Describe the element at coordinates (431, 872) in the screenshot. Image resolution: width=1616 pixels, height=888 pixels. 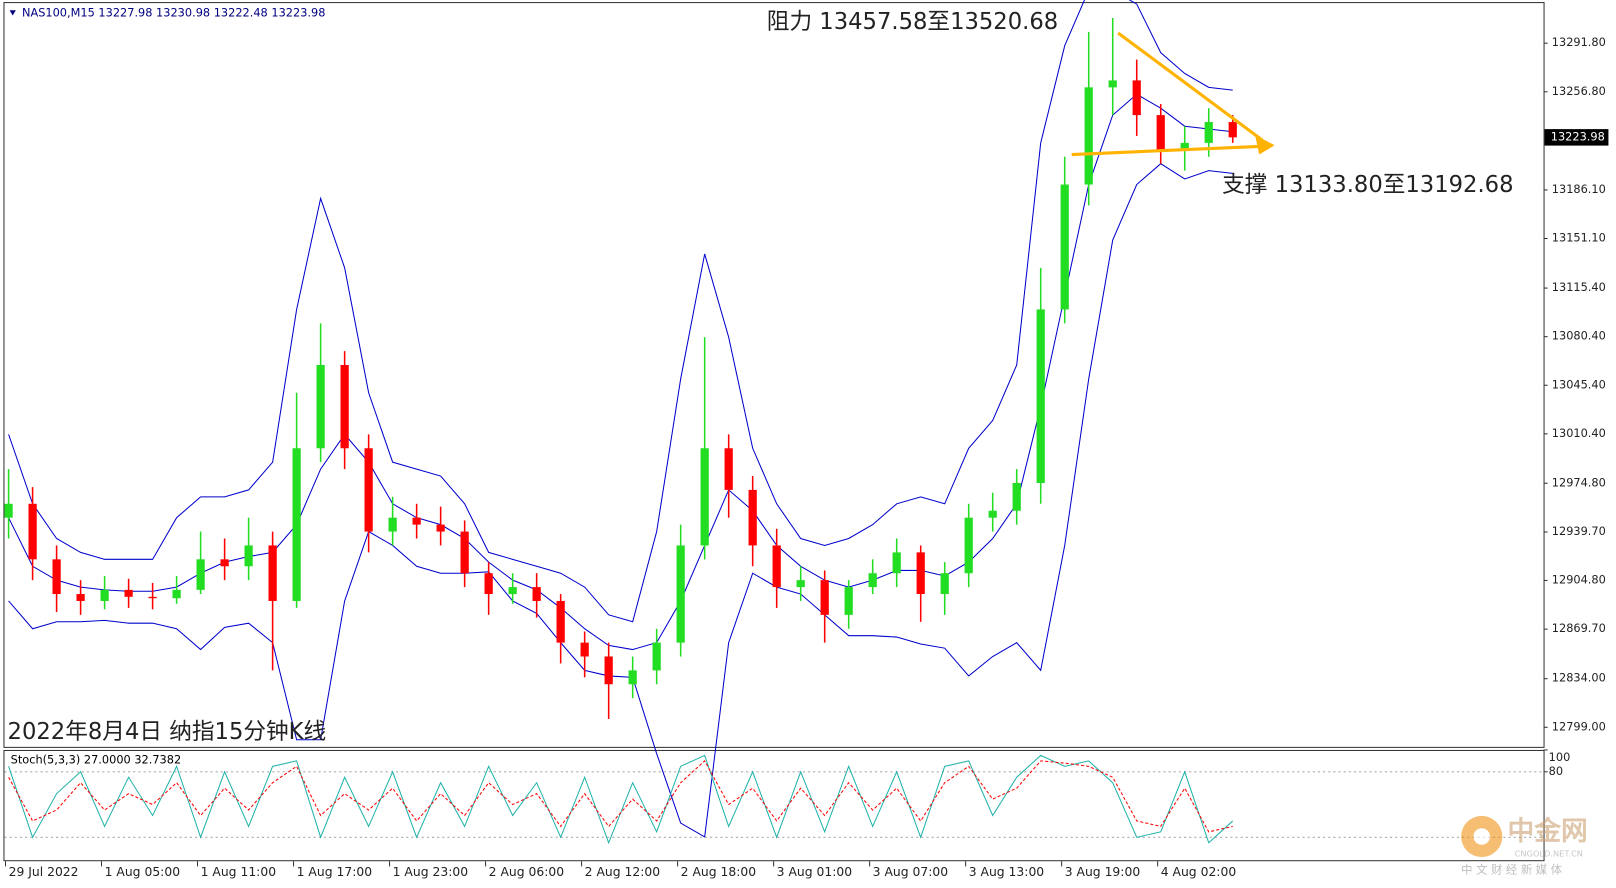
I see `x-tick-label: 1 Aug 23:00` at that location.